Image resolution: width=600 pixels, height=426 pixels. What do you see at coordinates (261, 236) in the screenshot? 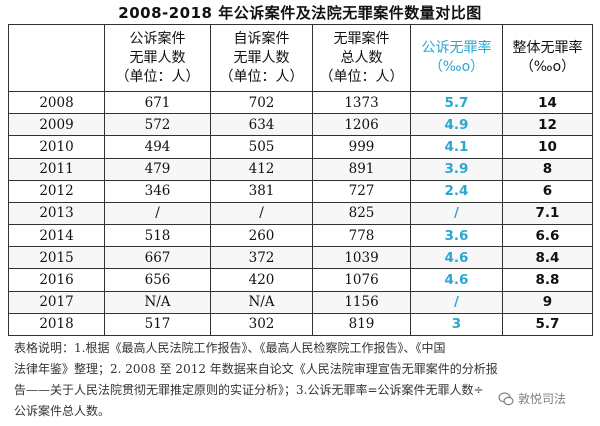
I see `table-cell: 260` at bounding box center [261, 236].